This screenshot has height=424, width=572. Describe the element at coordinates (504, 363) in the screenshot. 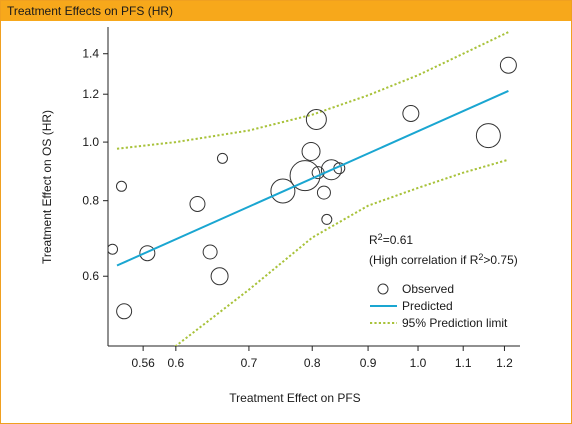

I see `x-tick-label: 1.2` at that location.